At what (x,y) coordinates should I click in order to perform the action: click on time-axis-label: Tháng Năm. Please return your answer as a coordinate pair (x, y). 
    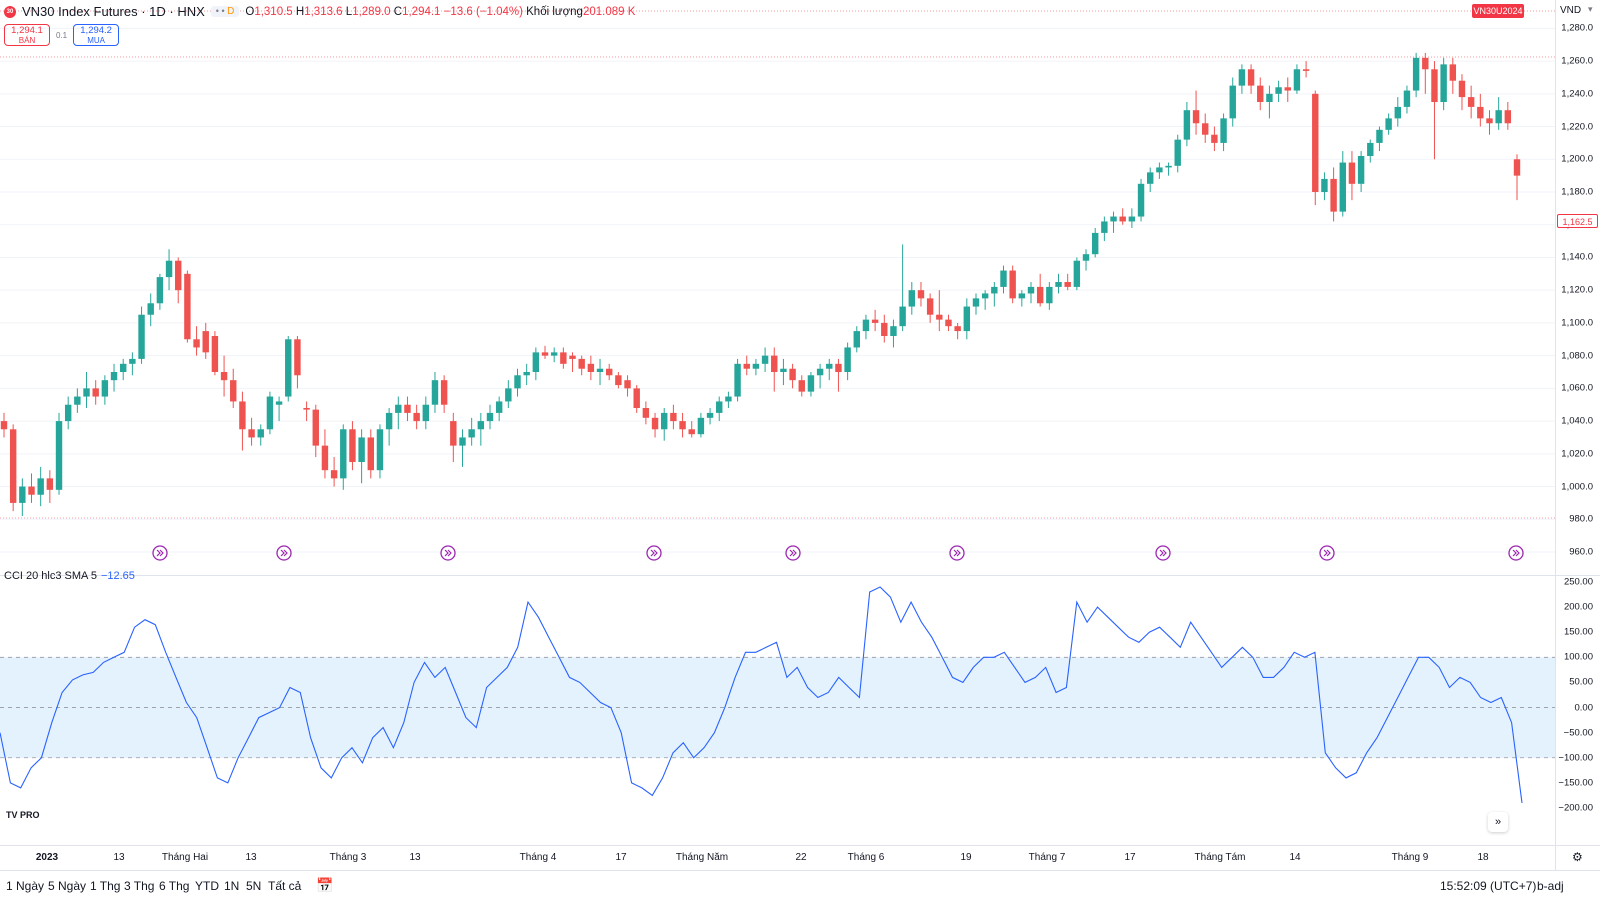
    Looking at the image, I should click on (702, 857).